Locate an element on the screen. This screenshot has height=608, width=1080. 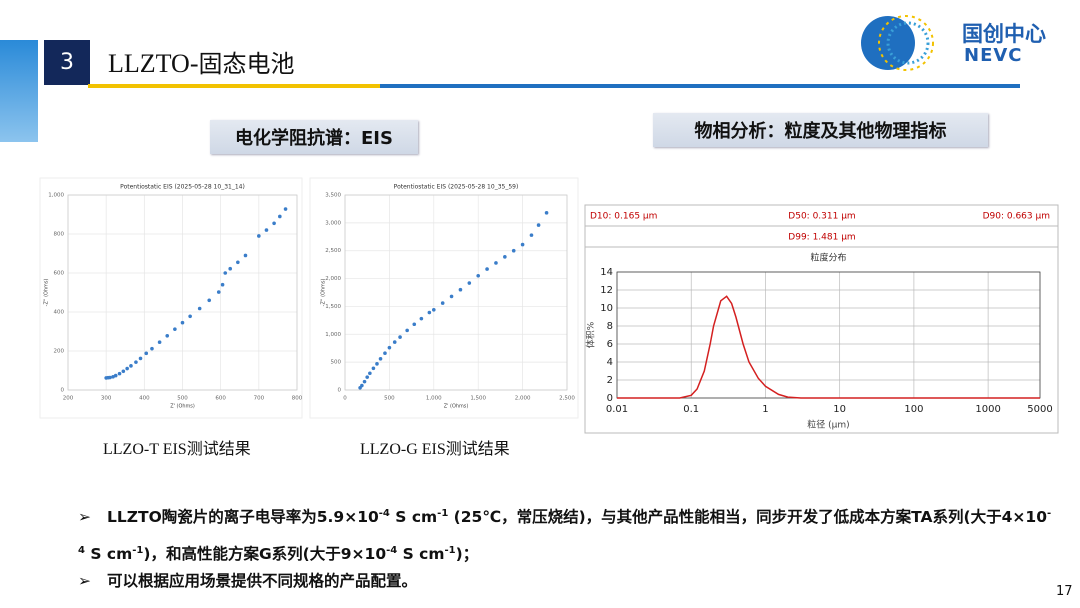
section-label: 电化学阻抗谱：EIS is located at coordinates (314, 137).